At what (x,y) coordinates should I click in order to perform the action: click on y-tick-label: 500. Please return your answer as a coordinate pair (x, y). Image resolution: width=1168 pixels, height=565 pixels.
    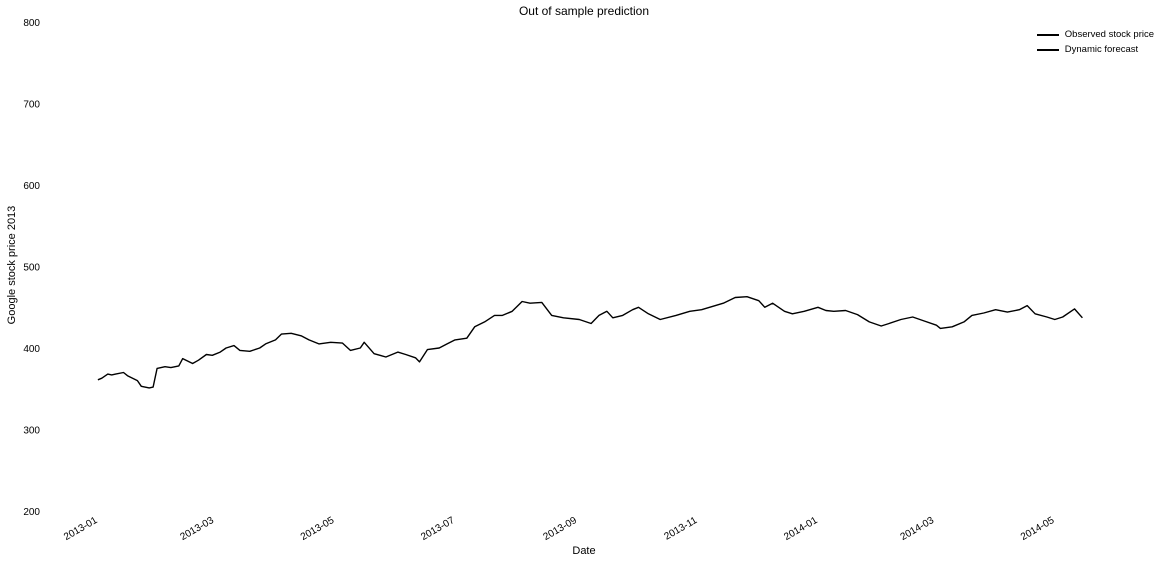
    Looking at the image, I should click on (31, 268).